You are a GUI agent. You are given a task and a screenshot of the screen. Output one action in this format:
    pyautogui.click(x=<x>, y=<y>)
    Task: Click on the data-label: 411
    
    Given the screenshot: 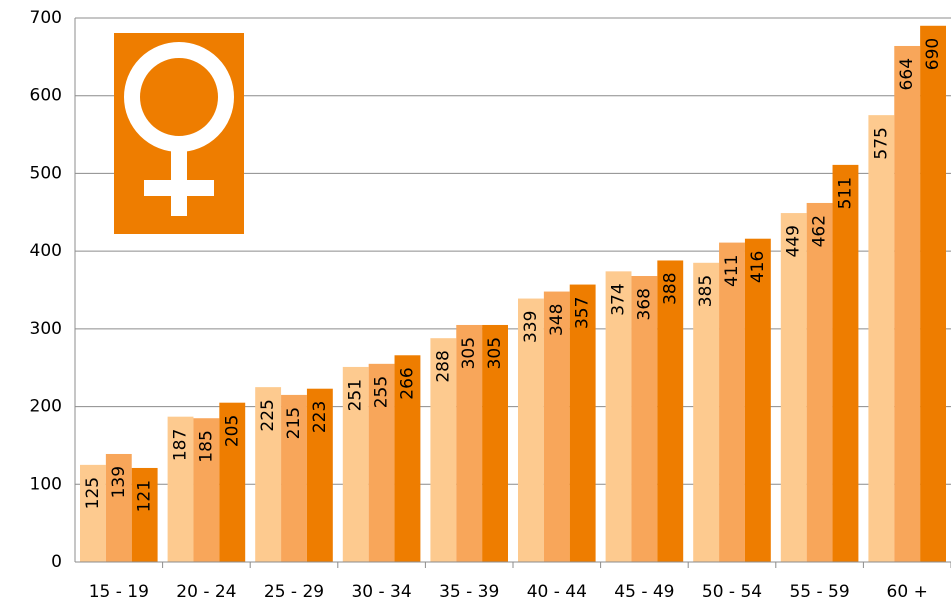 What is the action you would take?
    pyautogui.click(x=732, y=271)
    